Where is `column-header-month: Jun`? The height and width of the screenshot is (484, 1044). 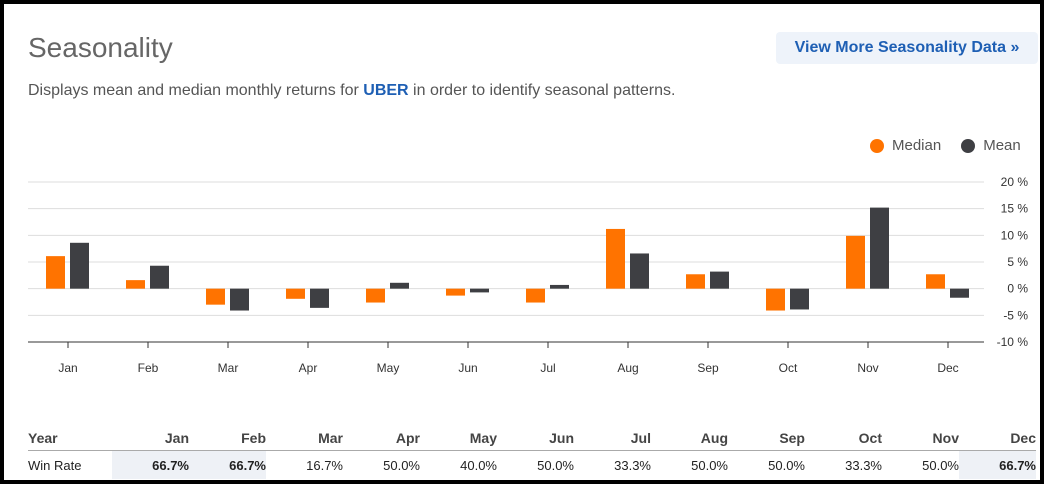 column-header-month: Jun is located at coordinates (535, 438).